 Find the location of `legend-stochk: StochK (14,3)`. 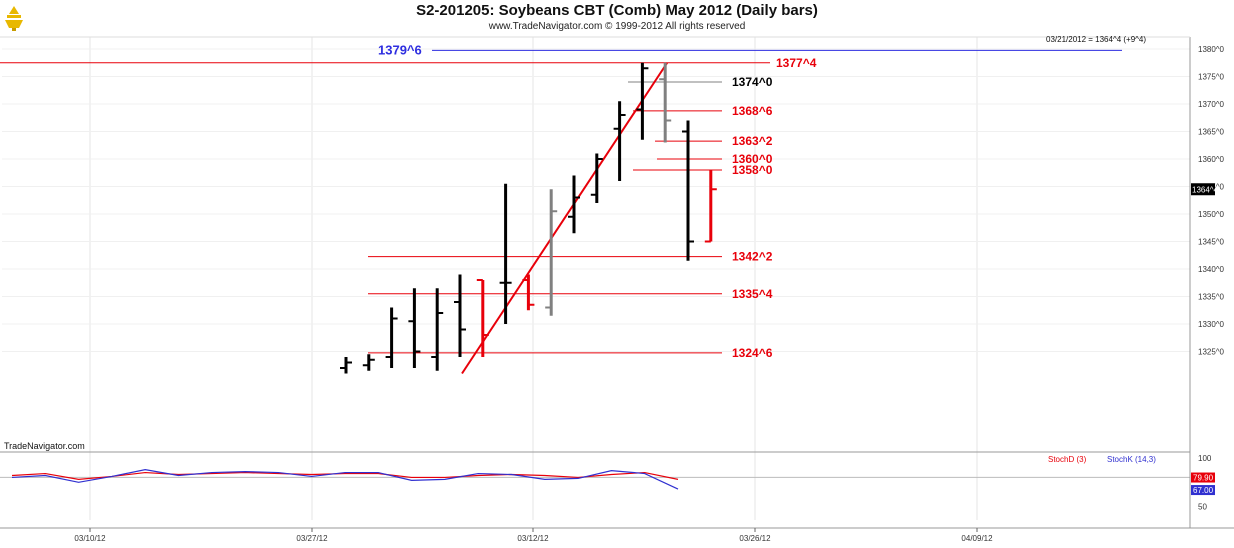

legend-stochk: StochK (14,3) is located at coordinates (1131, 459).